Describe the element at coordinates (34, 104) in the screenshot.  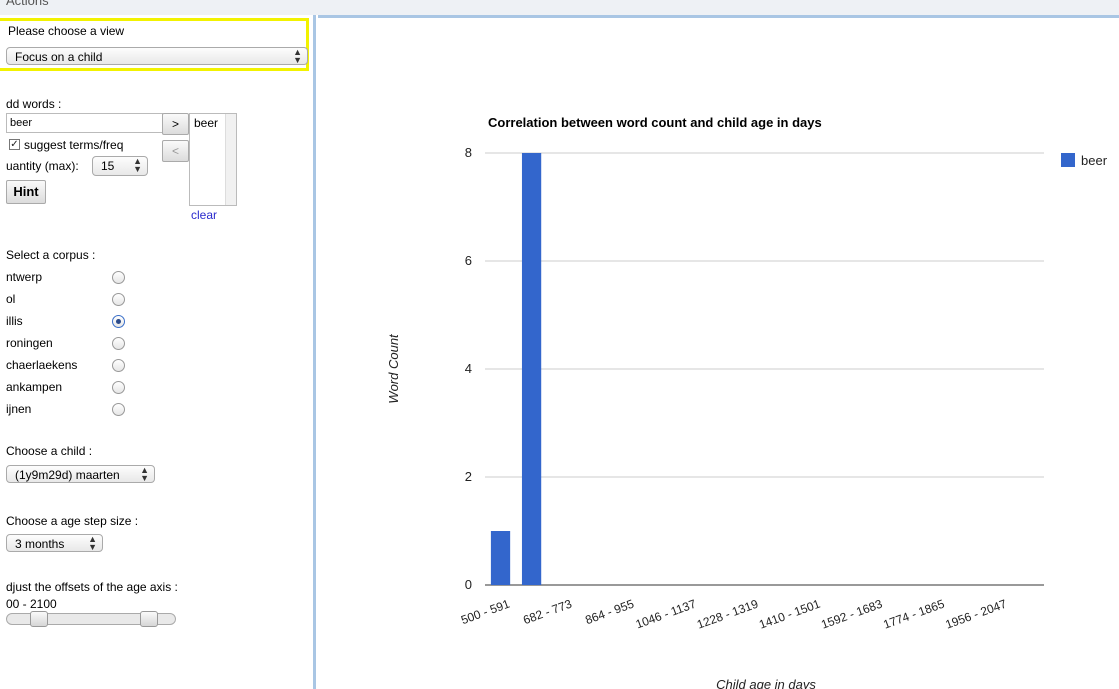
I see `add-words-label: dd words :` at that location.